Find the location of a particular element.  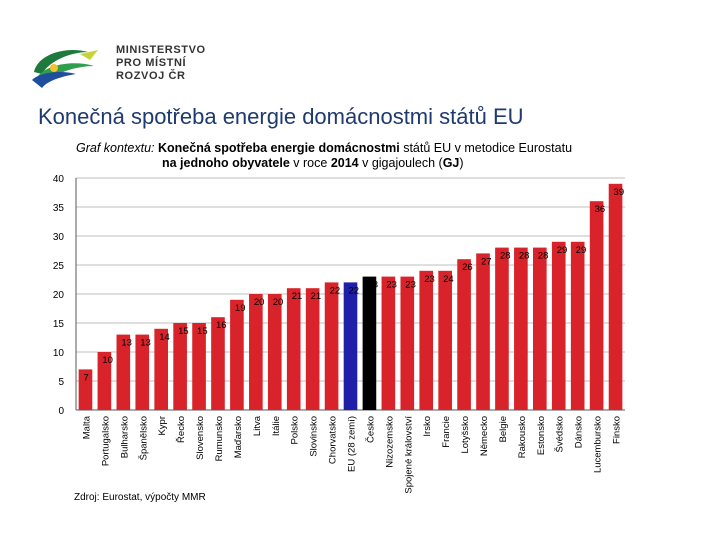

y-tick-label: 20 is located at coordinates (59, 295).